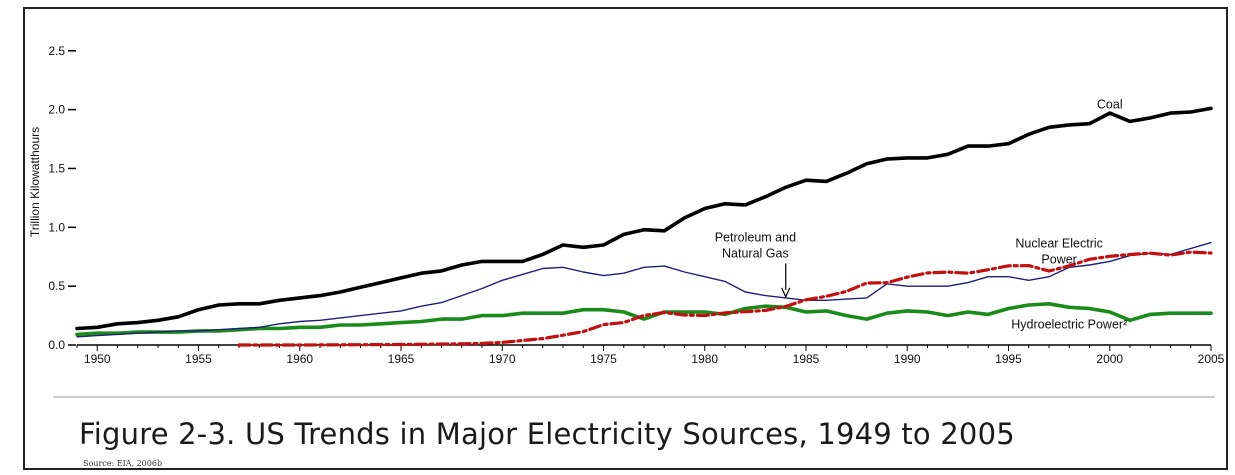  What do you see at coordinates (1109, 359) in the screenshot?
I see `x-tick-label-10: 2000` at bounding box center [1109, 359].